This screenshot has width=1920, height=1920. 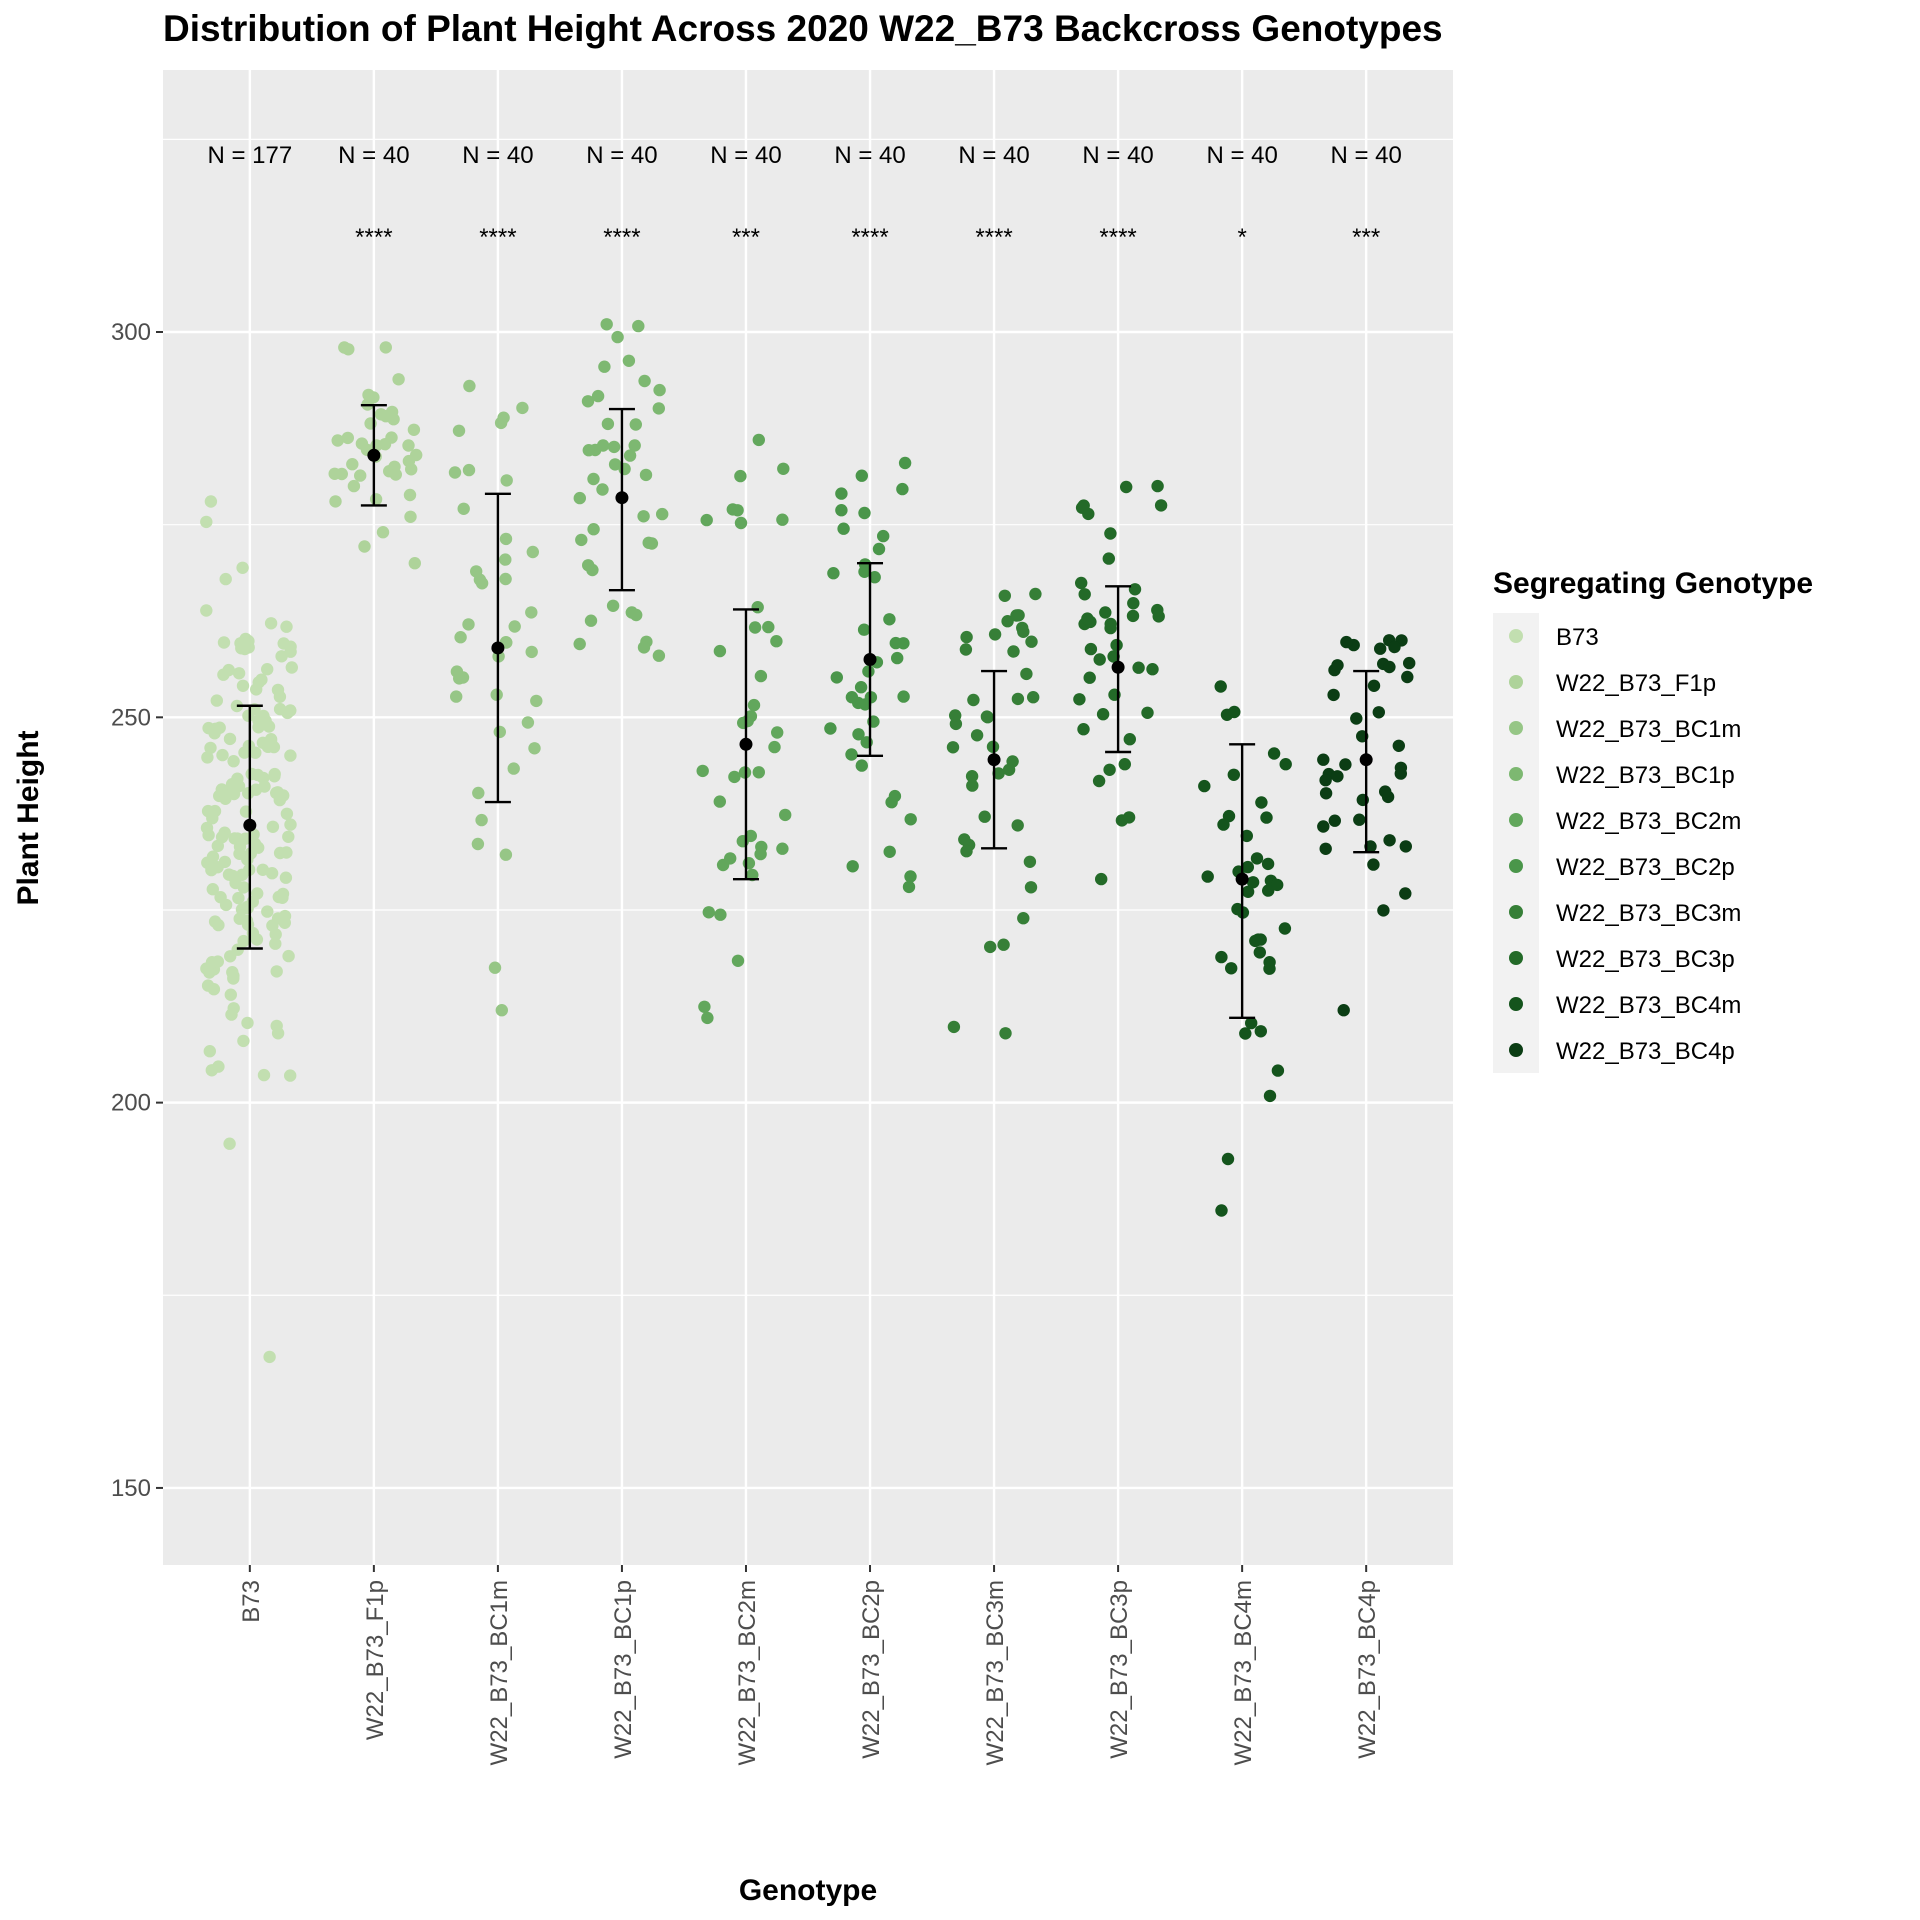 I want to click on legend-label: B73, so click(x=1577, y=637).